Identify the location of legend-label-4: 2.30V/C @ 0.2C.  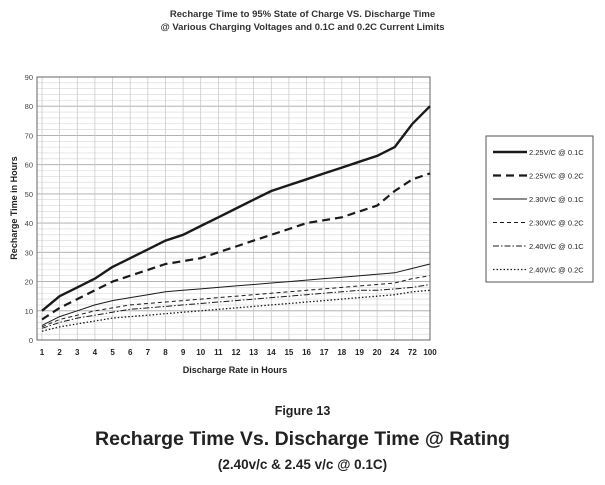
(556, 223).